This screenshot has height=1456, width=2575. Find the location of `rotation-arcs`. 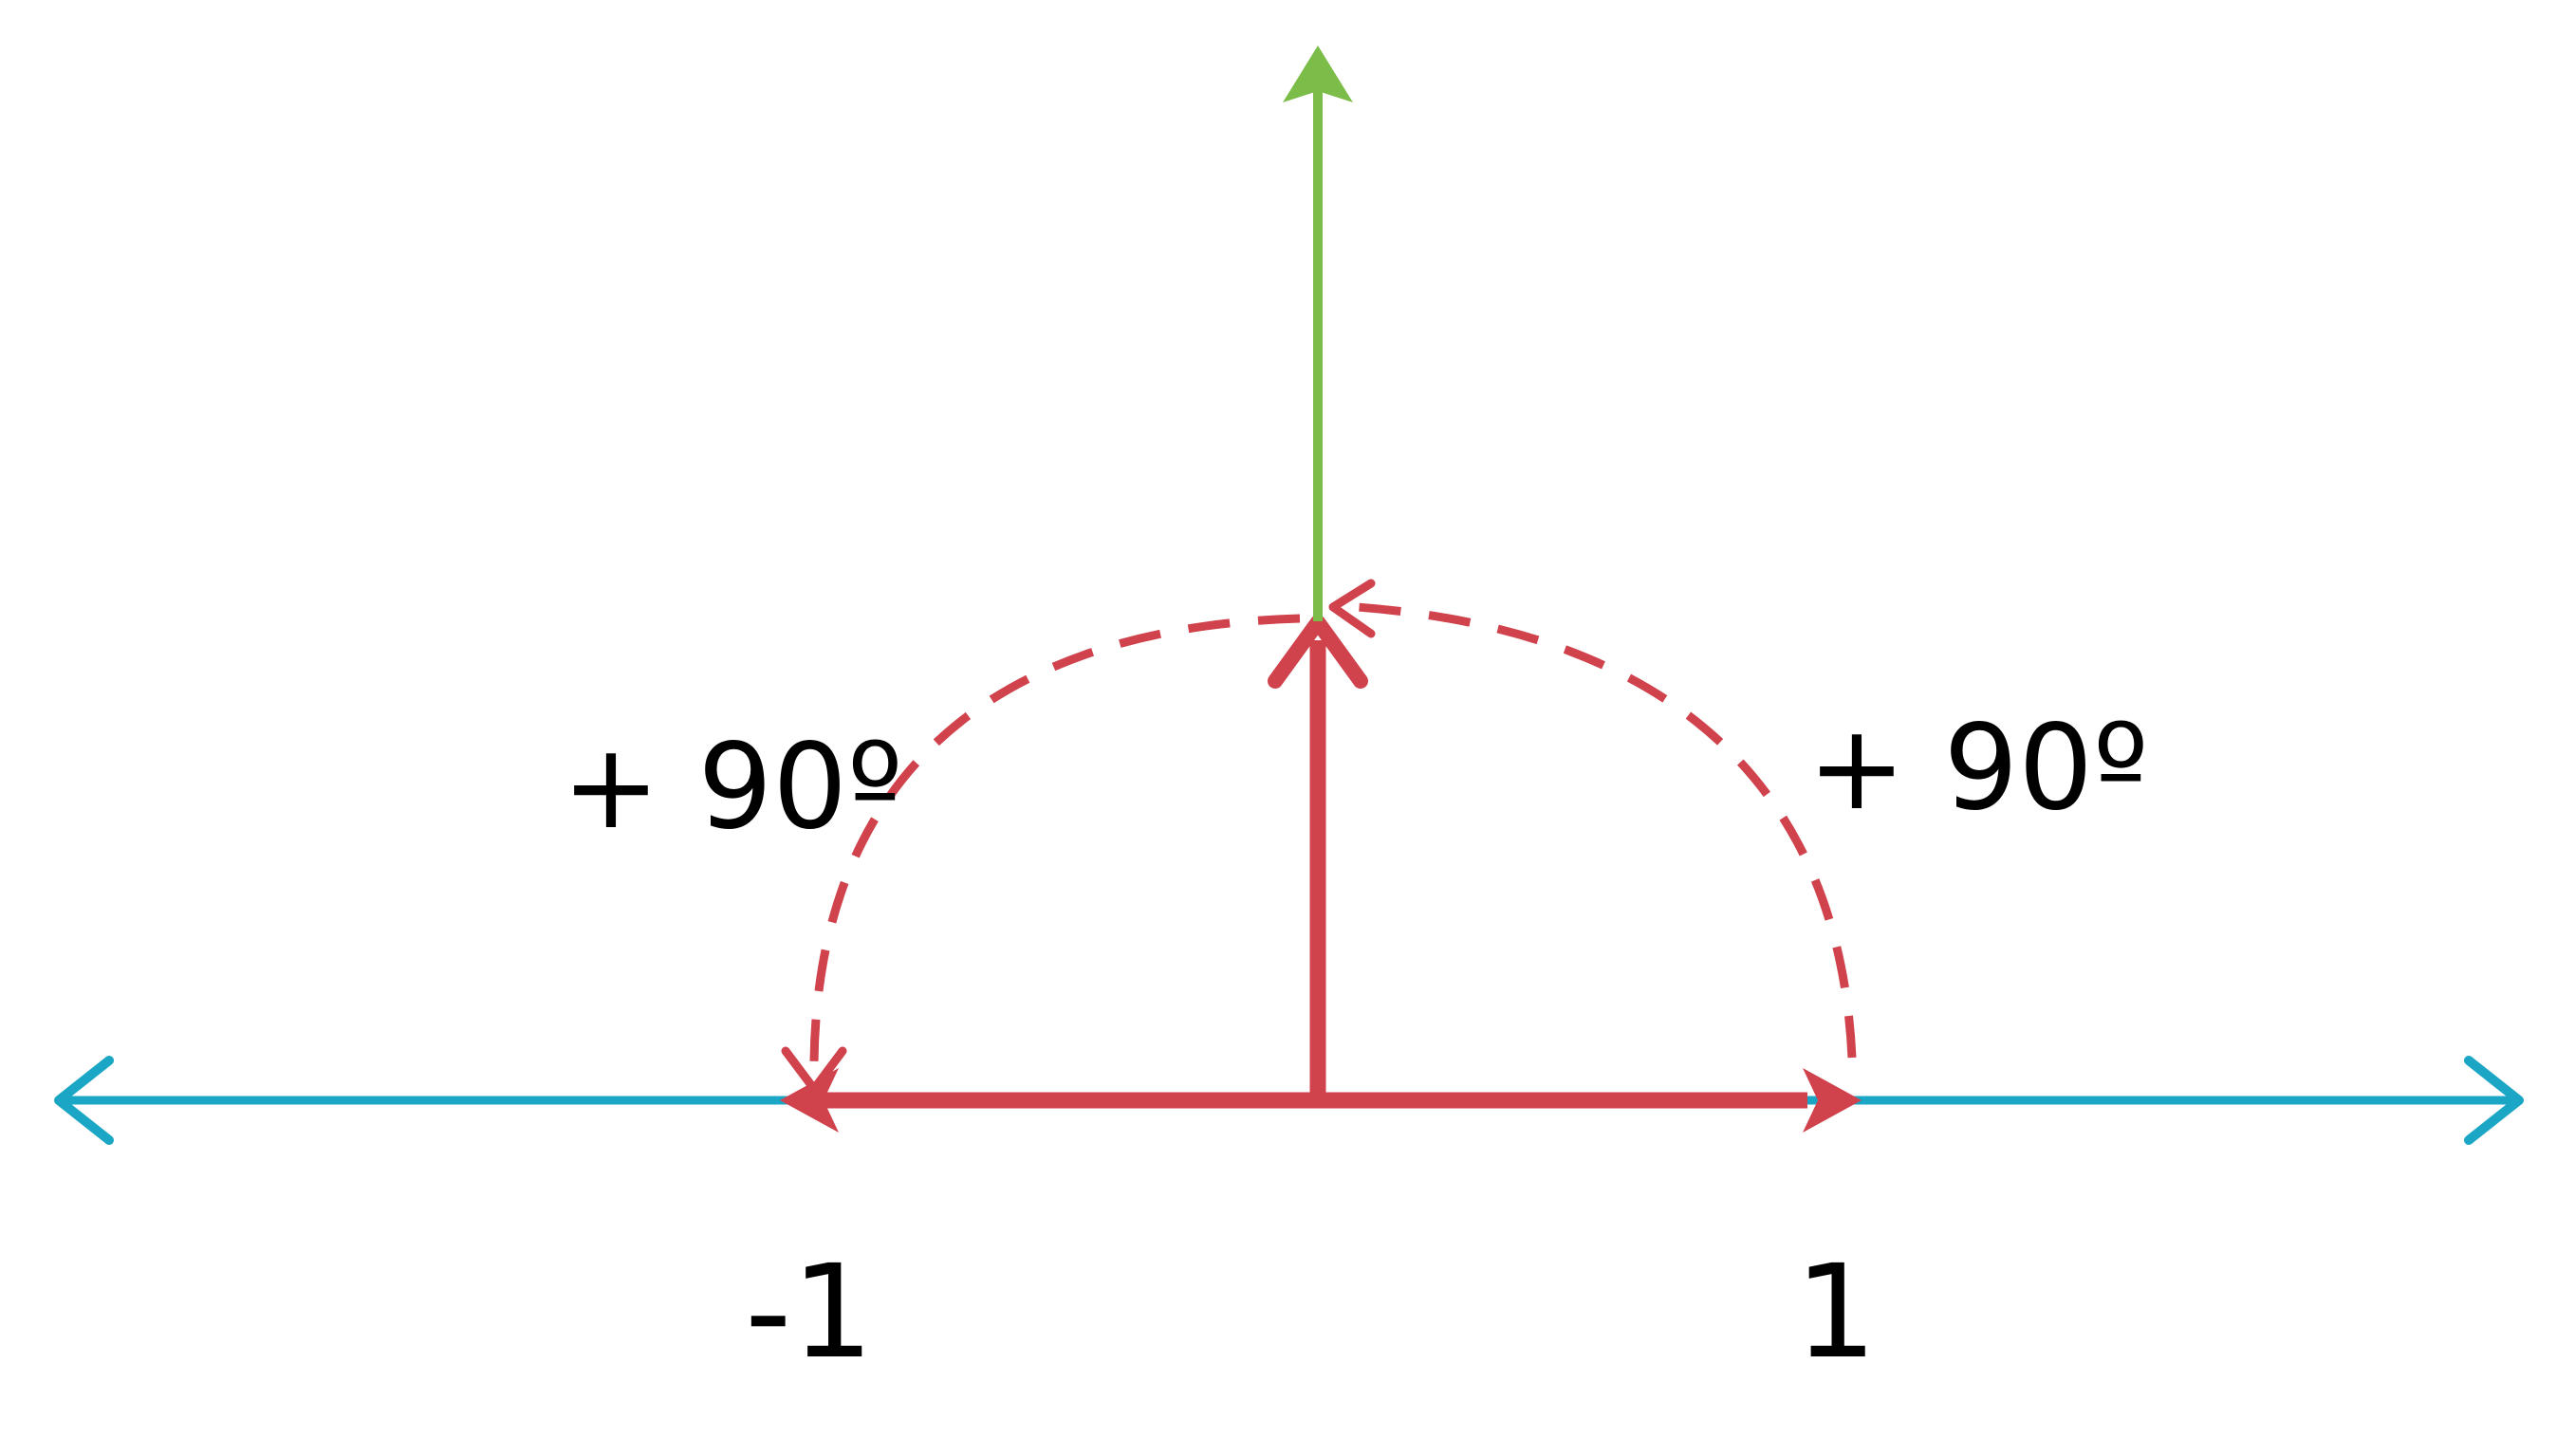

rotation-arcs is located at coordinates (1319, 837).